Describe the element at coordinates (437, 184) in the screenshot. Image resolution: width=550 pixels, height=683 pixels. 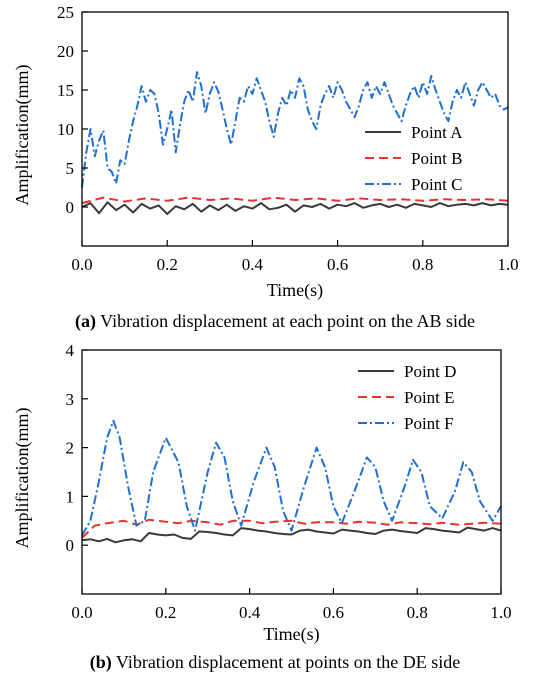
I see `legend-label: Point C` at that location.